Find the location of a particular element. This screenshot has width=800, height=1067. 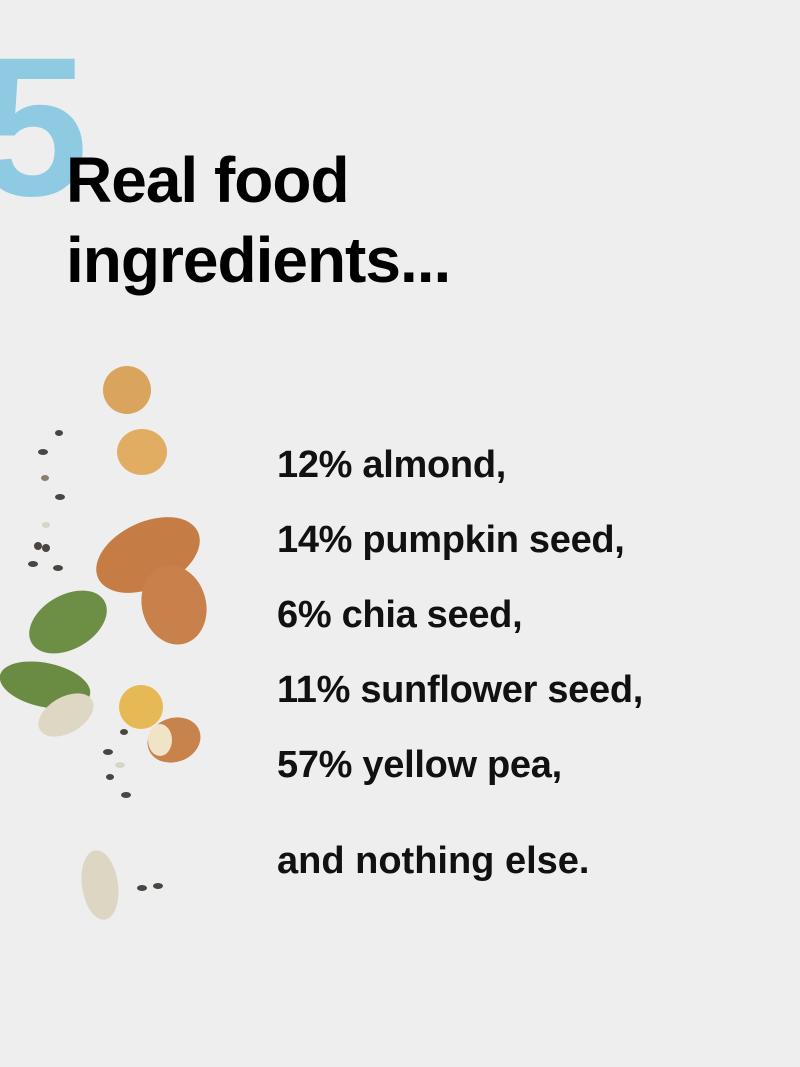

ingredients-illustration is located at coordinates (103, 643).